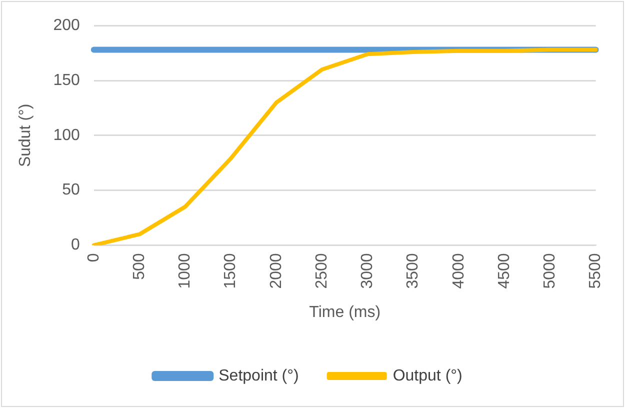 Image resolution: width=625 pixels, height=408 pixels. I want to click on y-tick-label: 50, so click(71, 190).